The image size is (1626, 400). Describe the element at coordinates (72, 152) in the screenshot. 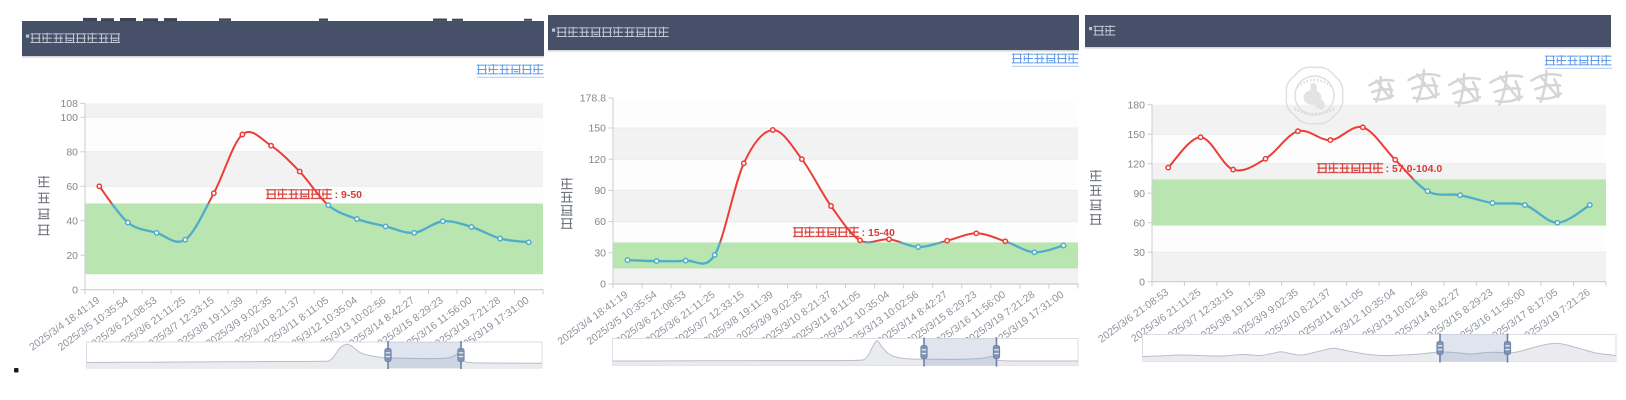

I see `svg-text: 80` at that location.